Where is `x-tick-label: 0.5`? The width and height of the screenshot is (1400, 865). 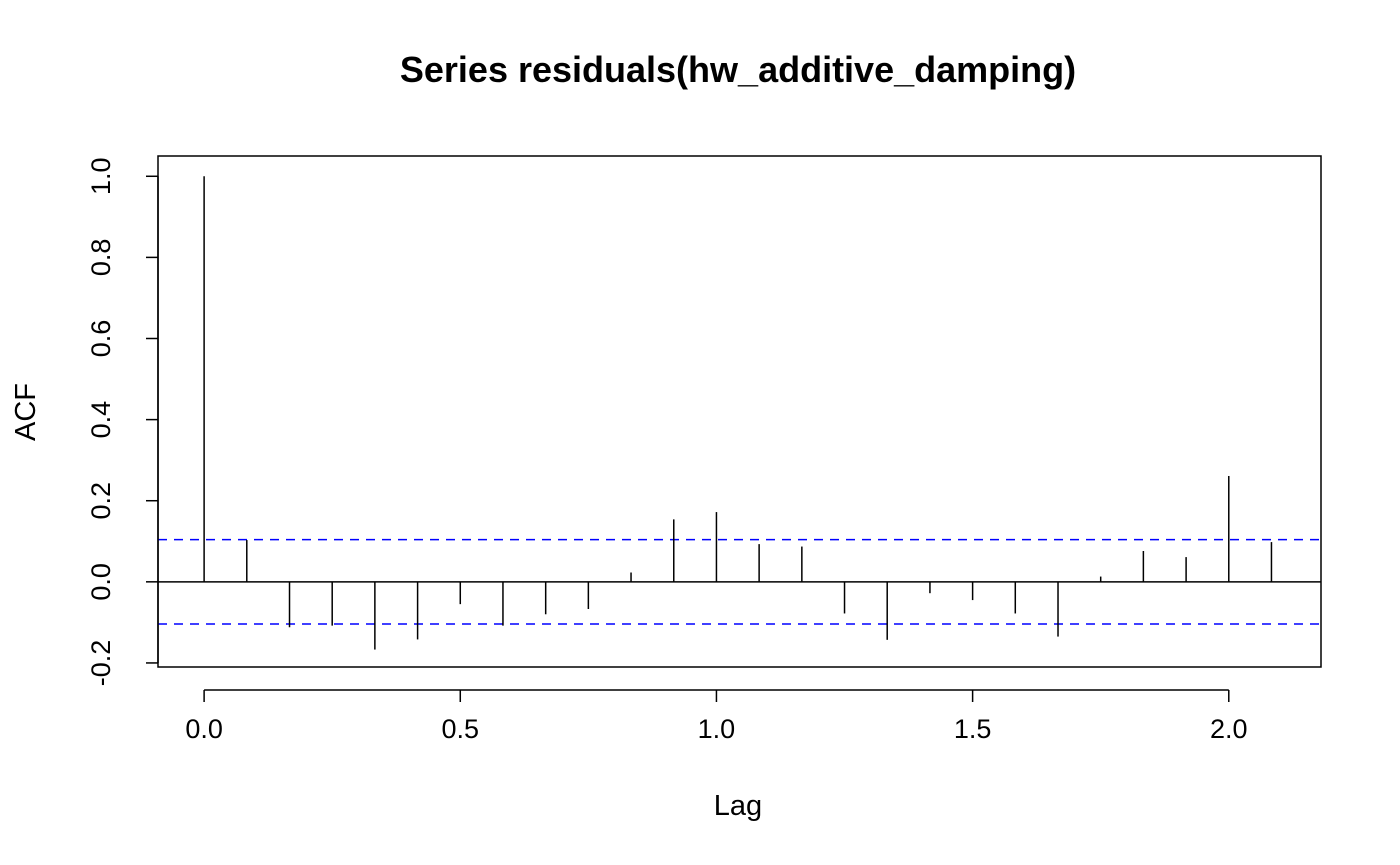
x-tick-label: 0.5 is located at coordinates (461, 729).